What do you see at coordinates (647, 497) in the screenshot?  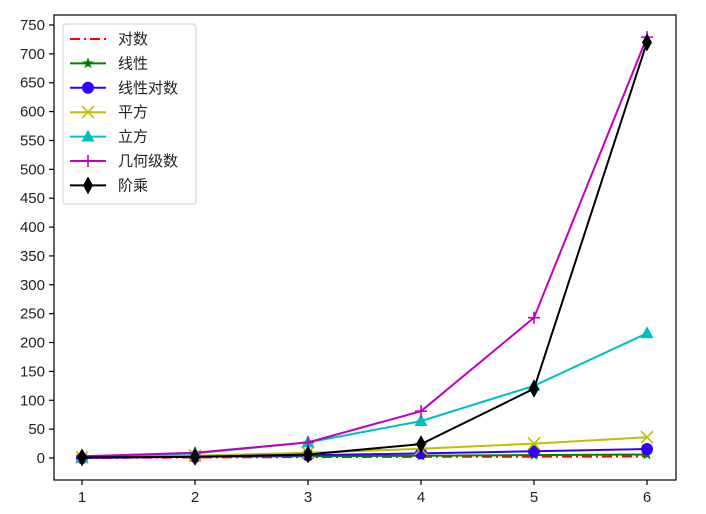 I see `x-tick-label: 6` at bounding box center [647, 497].